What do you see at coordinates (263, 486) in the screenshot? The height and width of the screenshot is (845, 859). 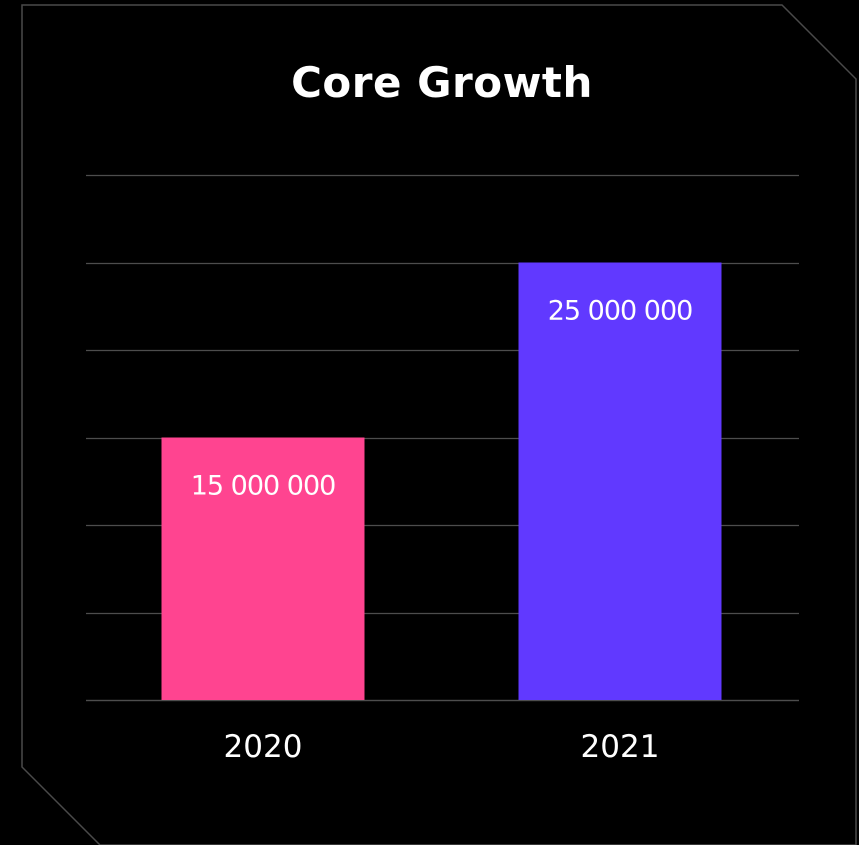 I see `data-label-2020: 15 000 000` at bounding box center [263, 486].